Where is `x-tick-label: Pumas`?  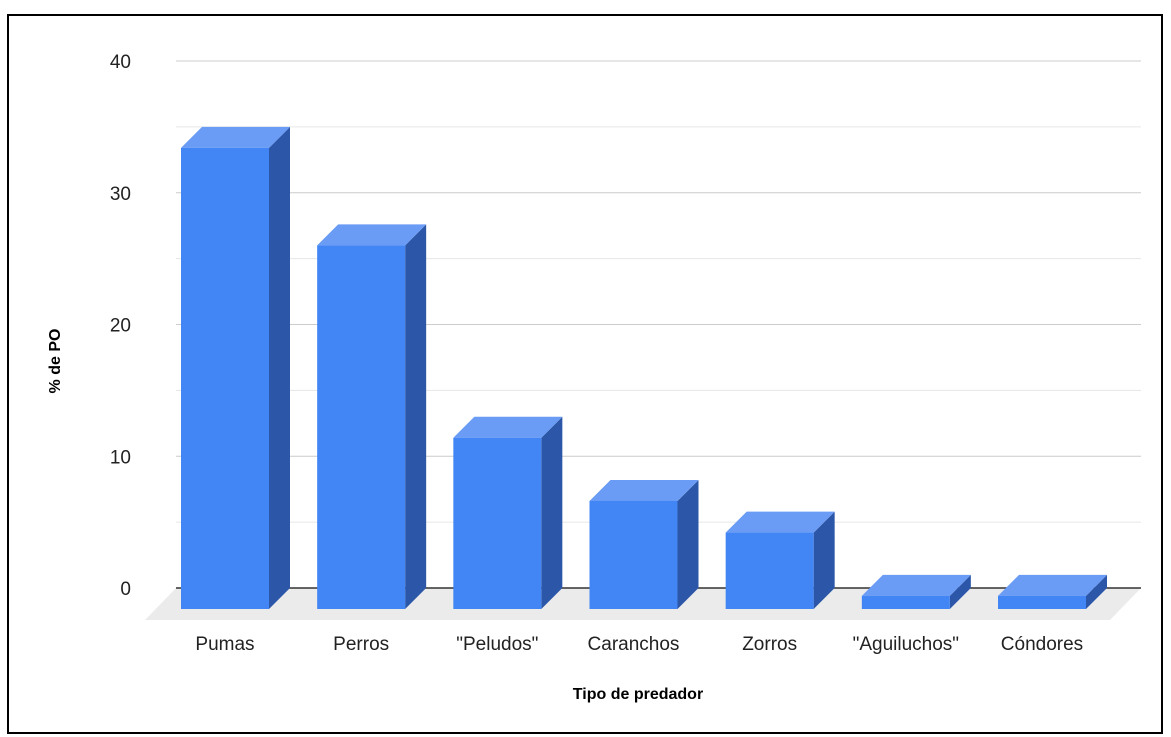
x-tick-label: Pumas is located at coordinates (224, 644).